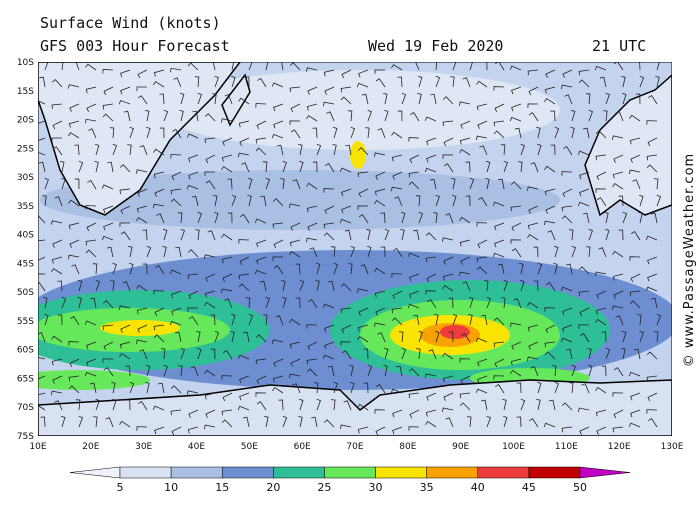 Image resolution: width=700 pixels, height=525 pixels. What do you see at coordinates (580, 487) in the screenshot?
I see `colorbar-label: 50` at bounding box center [580, 487].